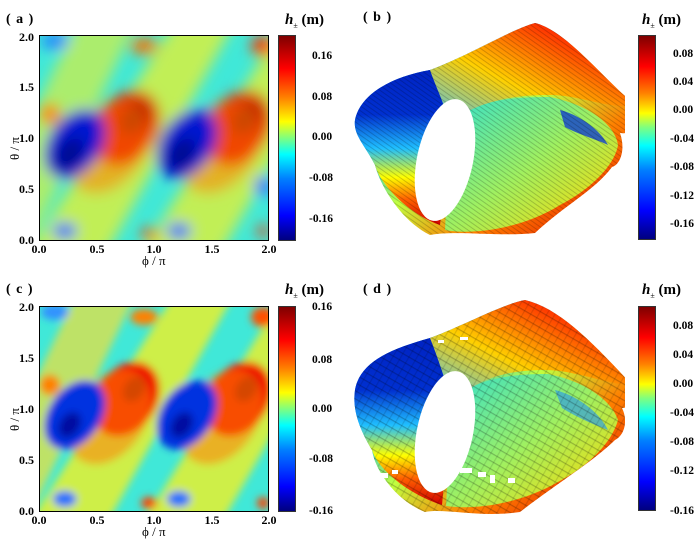 The width and height of the screenshot is (700, 544). What do you see at coordinates (287, 409) in the screenshot?
I see `colorbar-c` at bounding box center [287, 409].